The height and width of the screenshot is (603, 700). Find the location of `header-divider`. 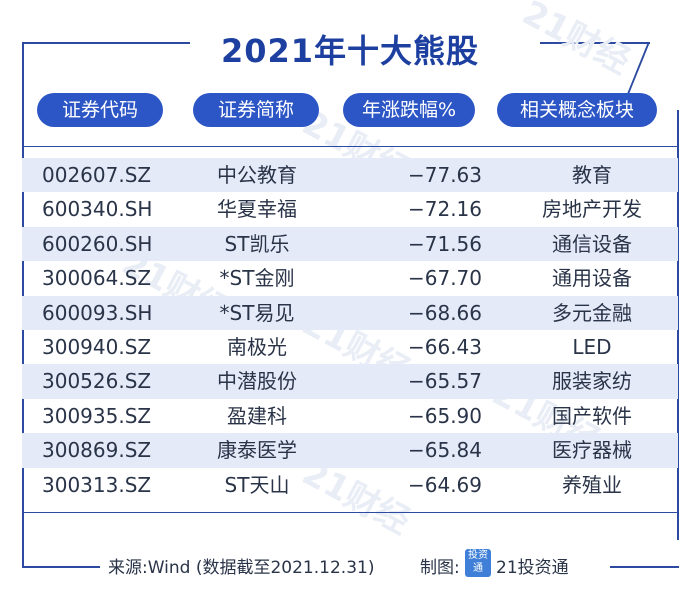

header-divider is located at coordinates (350, 146).